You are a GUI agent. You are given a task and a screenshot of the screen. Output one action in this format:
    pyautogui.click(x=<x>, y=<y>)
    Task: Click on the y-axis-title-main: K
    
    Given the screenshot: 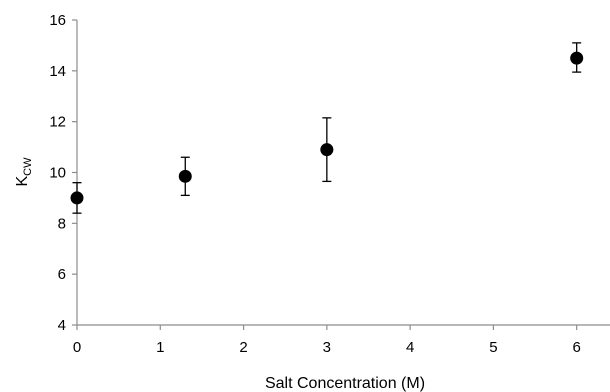 What is the action you would take?
    pyautogui.click(x=22, y=181)
    